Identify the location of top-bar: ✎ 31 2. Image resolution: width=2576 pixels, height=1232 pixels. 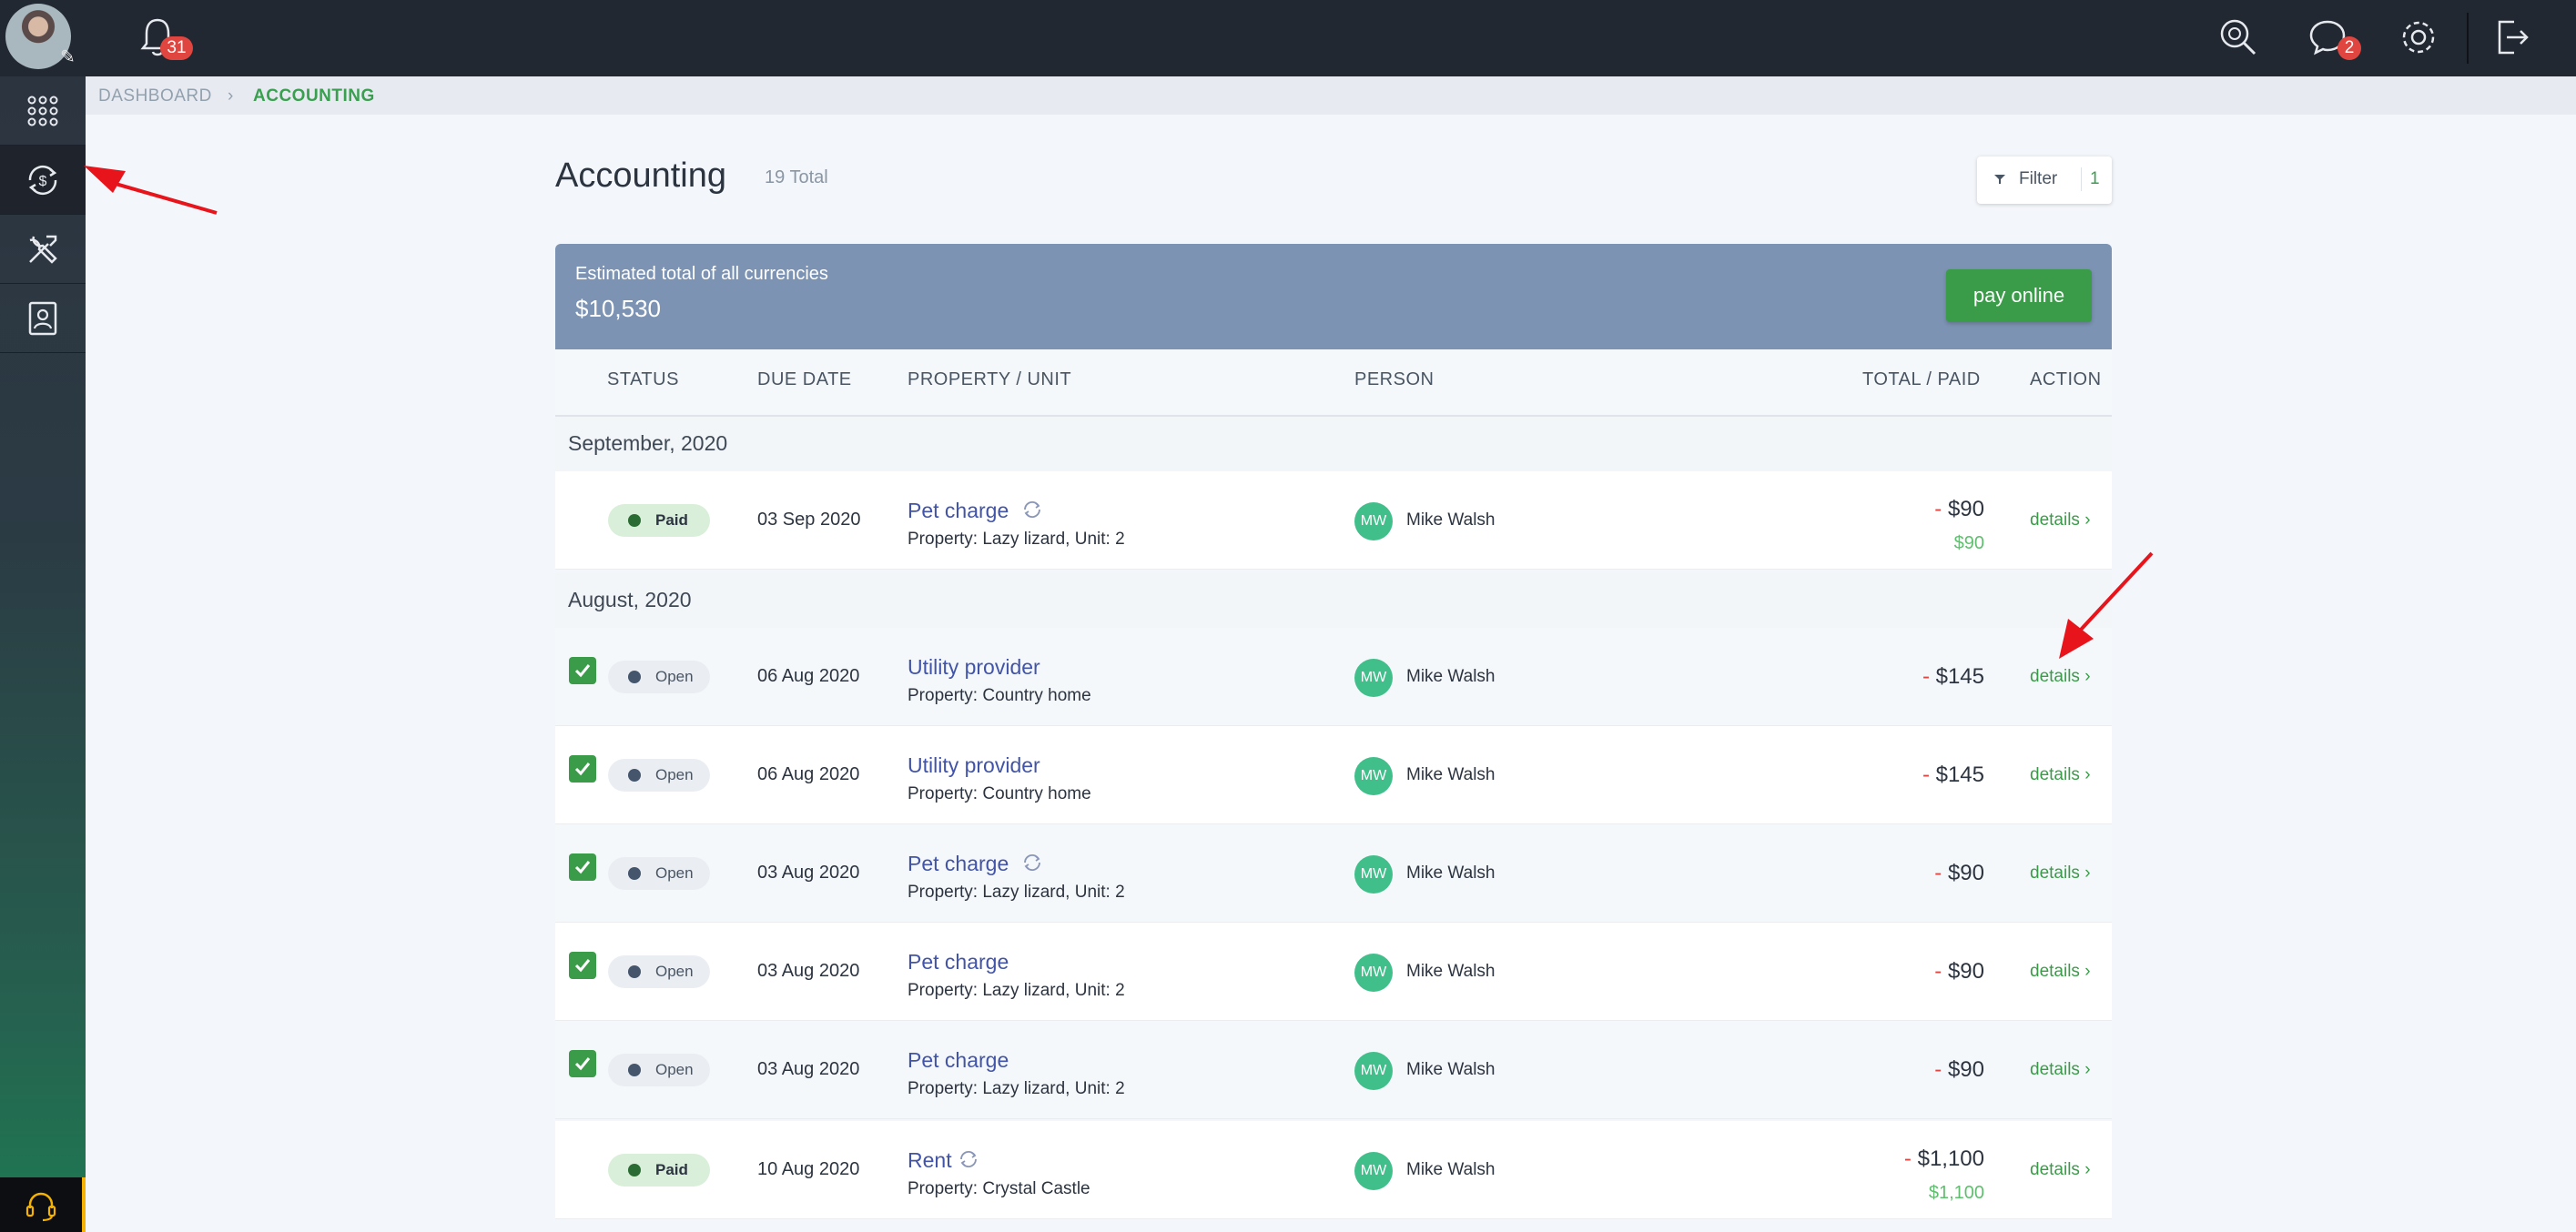
(1288, 38).